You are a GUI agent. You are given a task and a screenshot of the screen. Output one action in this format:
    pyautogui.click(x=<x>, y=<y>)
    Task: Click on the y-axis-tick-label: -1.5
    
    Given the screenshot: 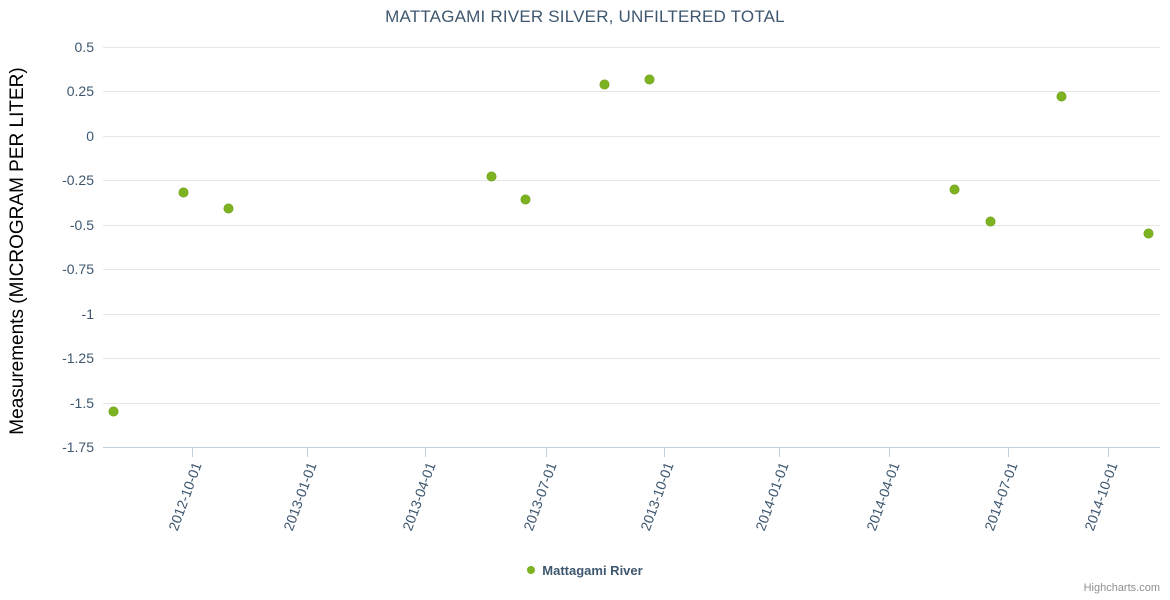 What is the action you would take?
    pyautogui.click(x=81, y=402)
    